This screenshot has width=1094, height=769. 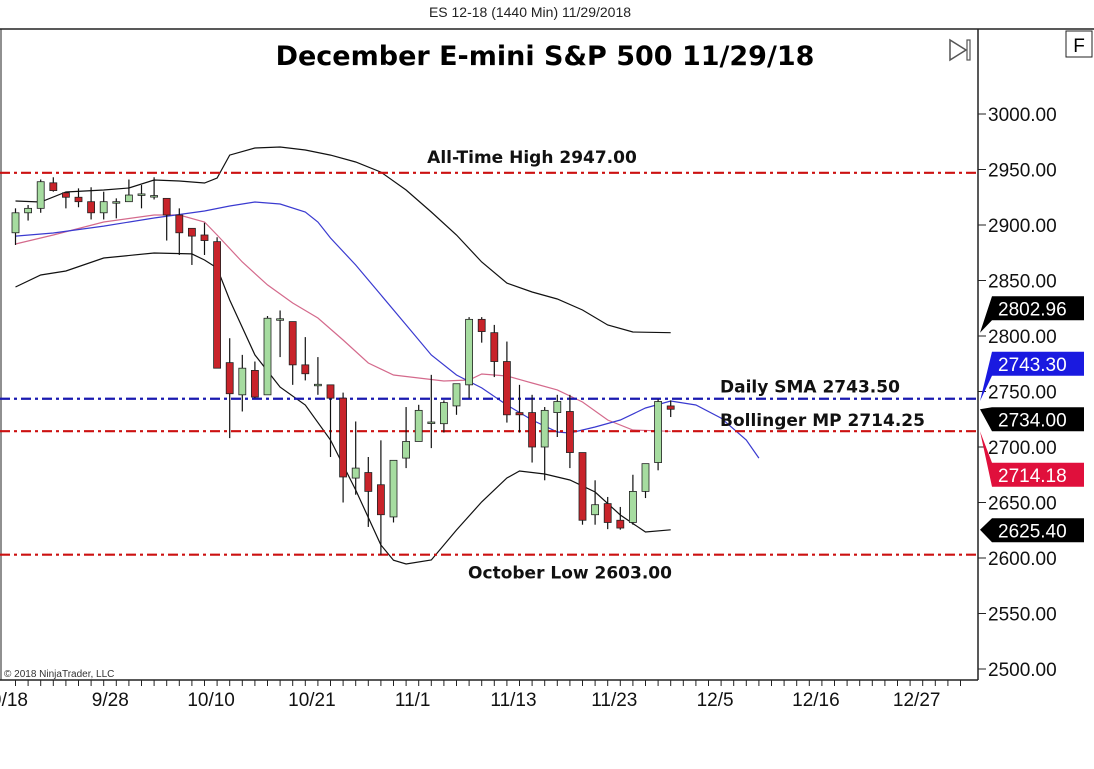 I want to click on panel-f-button: F, so click(x=1079, y=44).